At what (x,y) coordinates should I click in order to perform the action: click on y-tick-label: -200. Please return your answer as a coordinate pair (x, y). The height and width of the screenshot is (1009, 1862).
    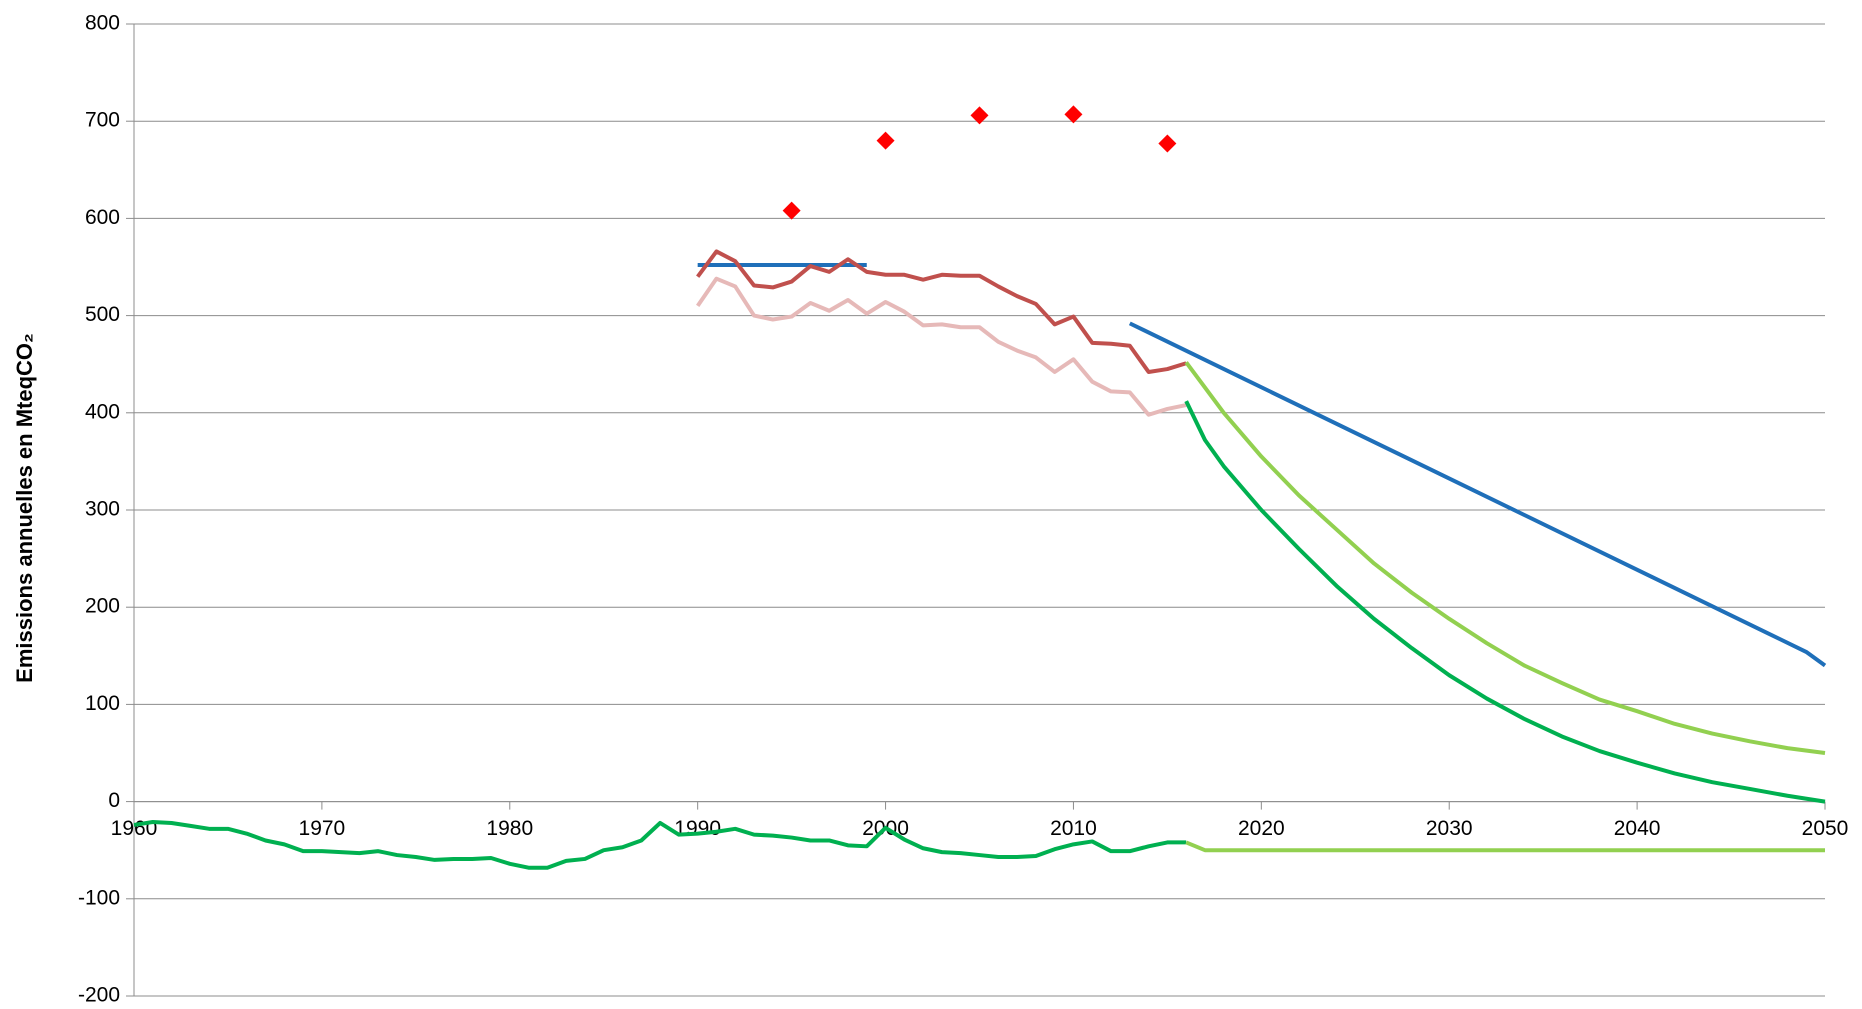
    Looking at the image, I should click on (99, 995).